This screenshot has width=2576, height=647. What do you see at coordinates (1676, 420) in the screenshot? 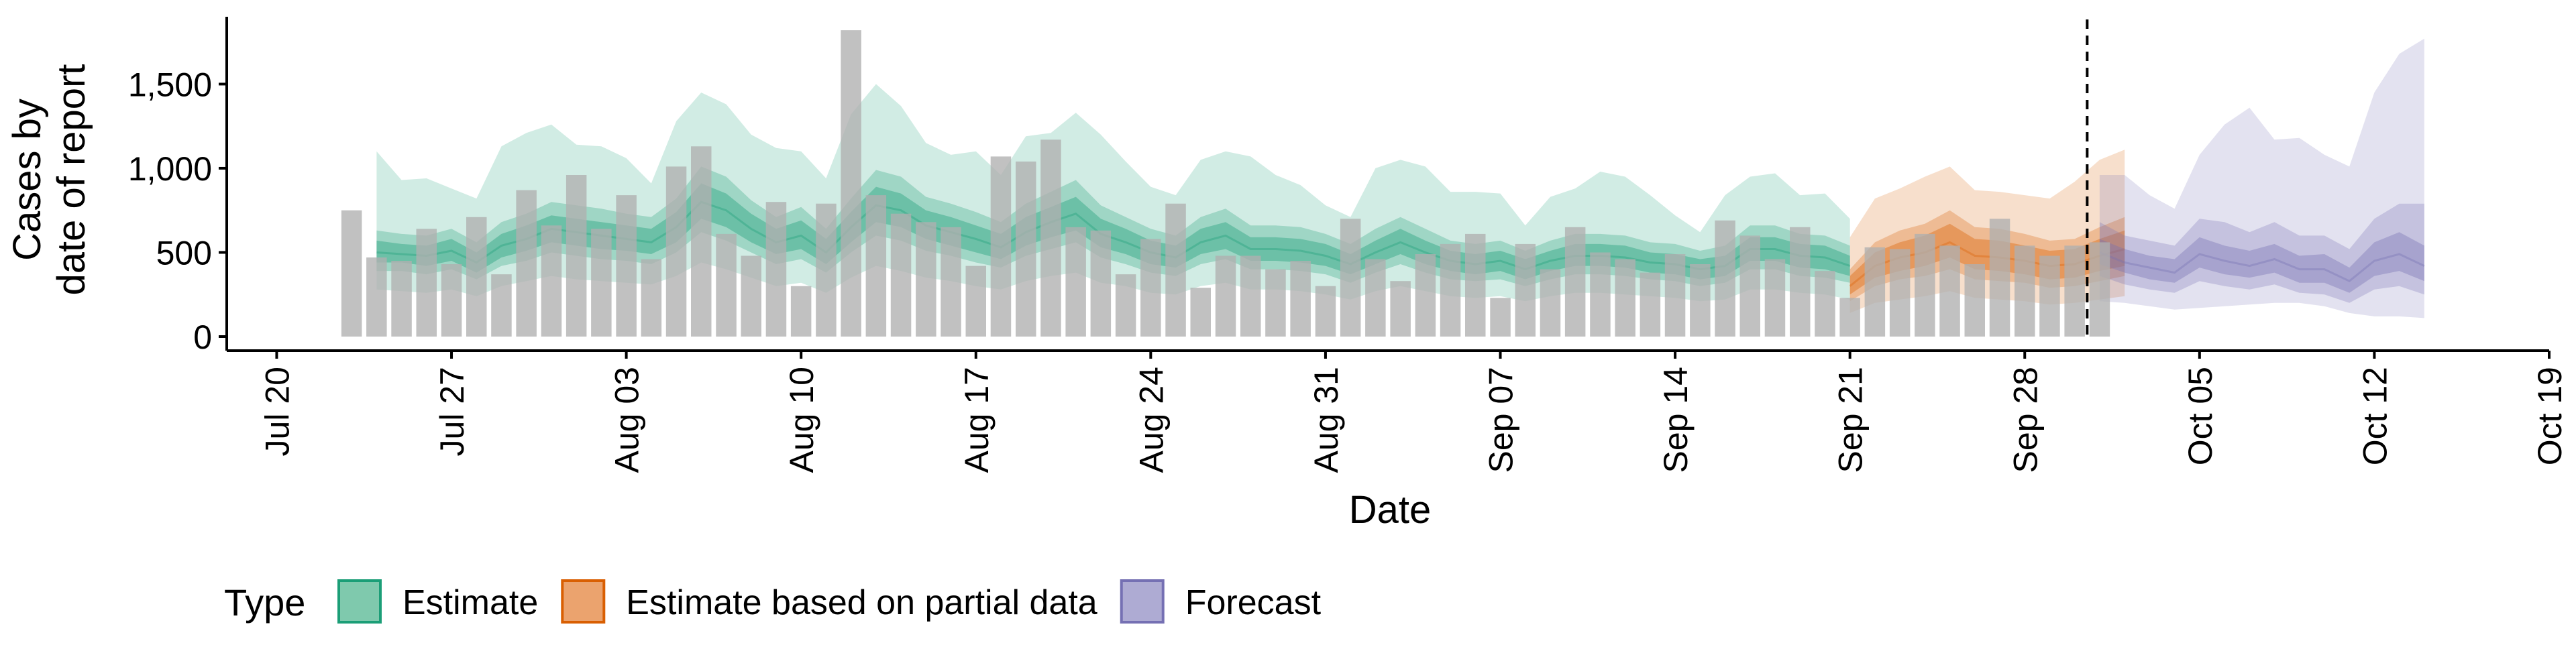
I see `x-tick-label: Sep 14` at bounding box center [1676, 420].